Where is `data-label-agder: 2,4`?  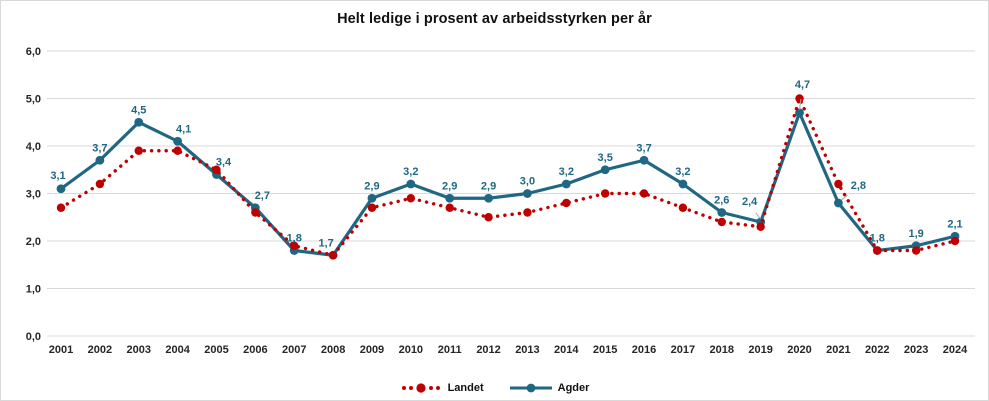 data-label-agder: 2,4 is located at coordinates (750, 202).